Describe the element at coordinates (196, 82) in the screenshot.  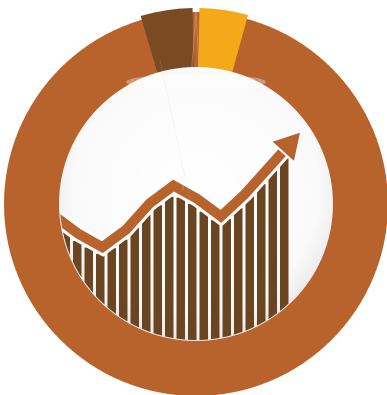
I see `ring-highlight` at that location.